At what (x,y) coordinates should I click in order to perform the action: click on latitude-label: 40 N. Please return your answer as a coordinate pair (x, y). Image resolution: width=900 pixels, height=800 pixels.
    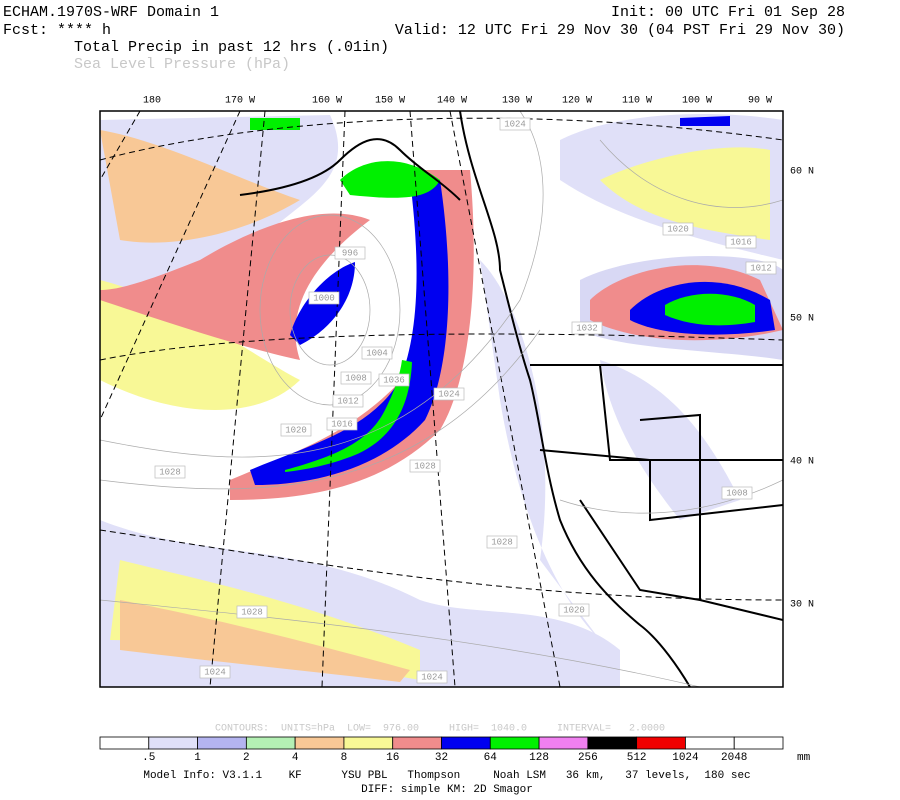
    Looking at the image, I should click on (802, 462).